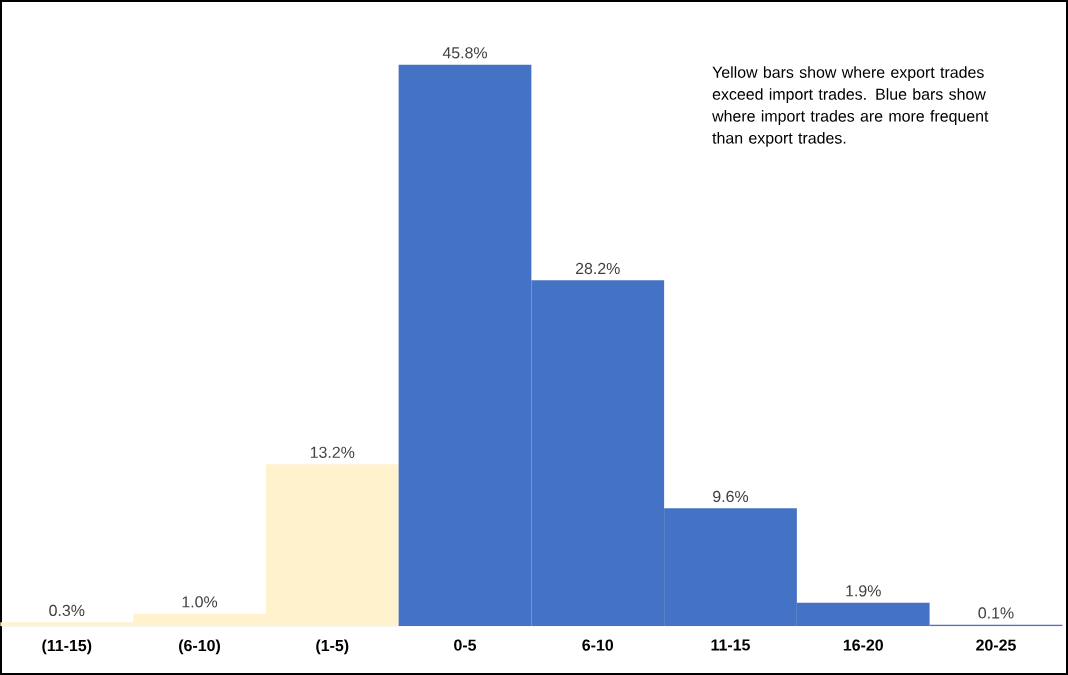 This screenshot has height=675, width=1068. I want to click on data-label: 1.0%, so click(200, 602).